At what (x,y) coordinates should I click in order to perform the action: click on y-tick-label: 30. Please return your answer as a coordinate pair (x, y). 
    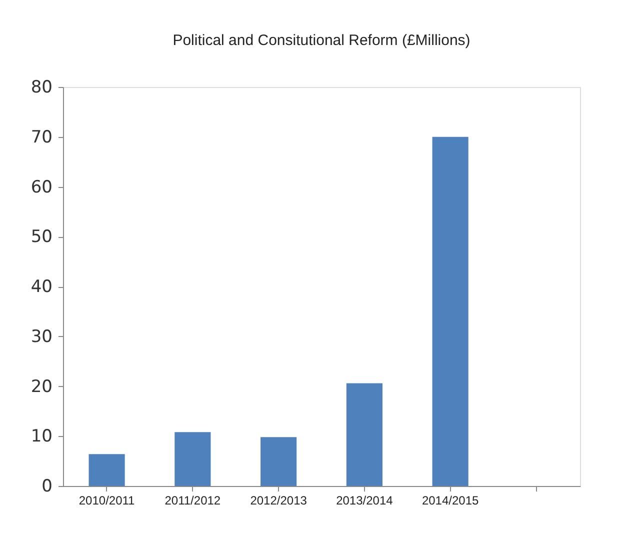
    Looking at the image, I should click on (41, 336).